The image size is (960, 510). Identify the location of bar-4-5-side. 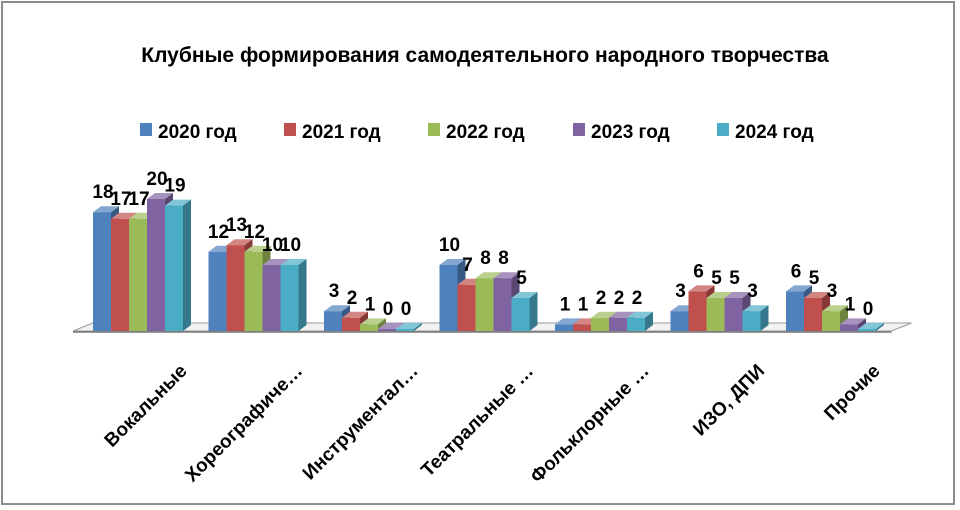
(533, 311).